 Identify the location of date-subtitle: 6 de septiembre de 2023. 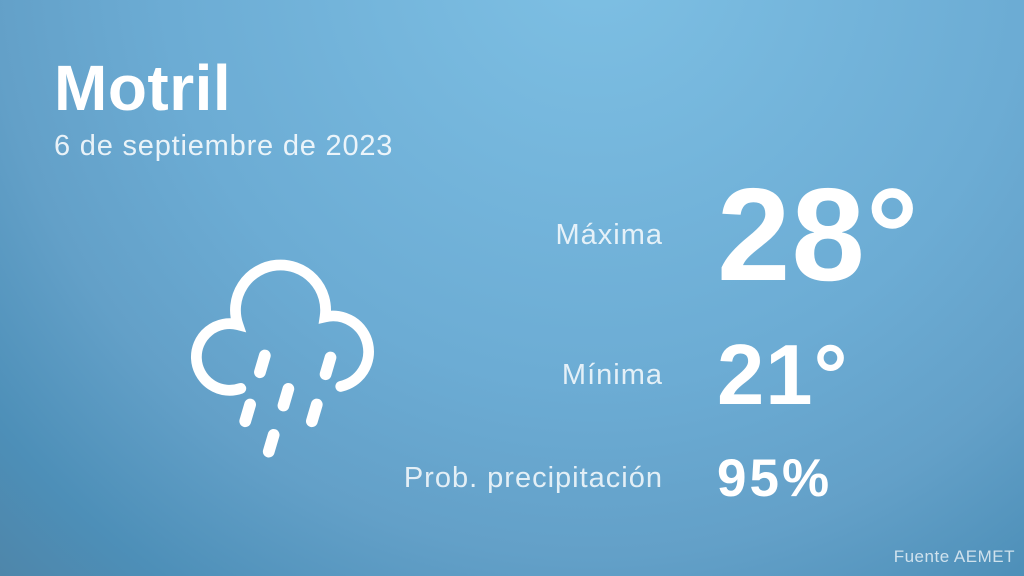
(224, 146).